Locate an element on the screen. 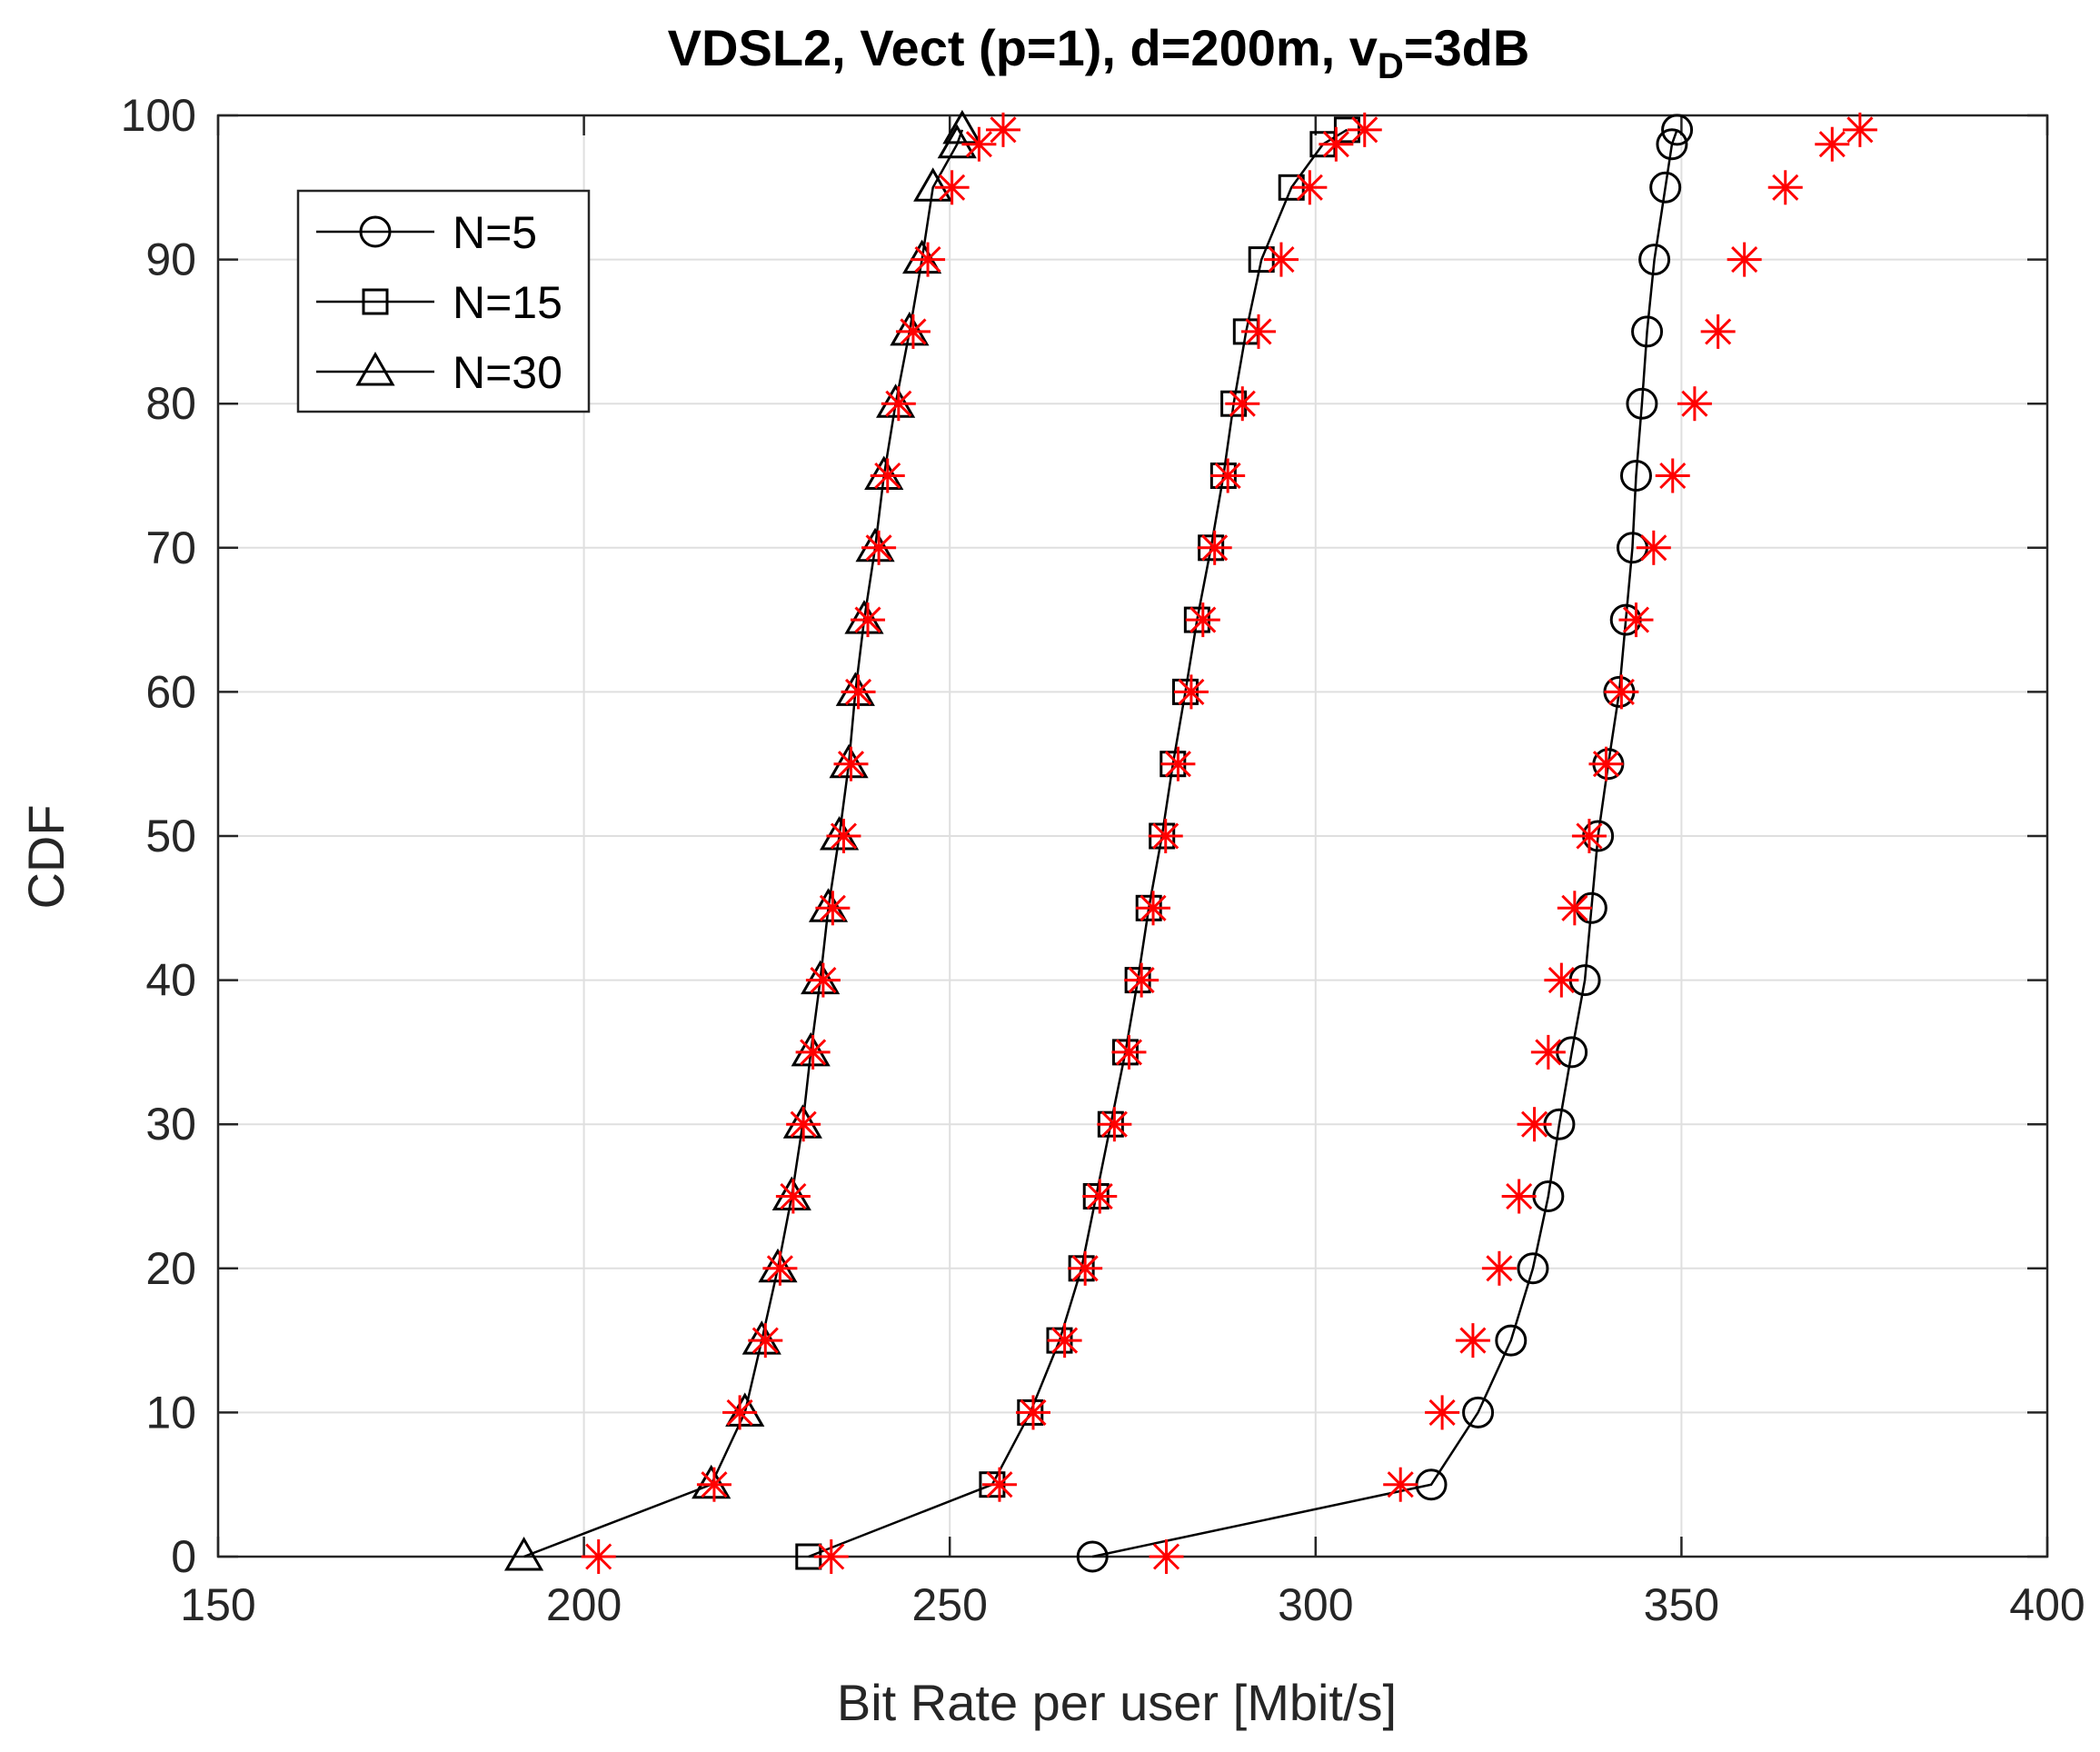  y-tick-label: 70 is located at coordinates (170, 548).